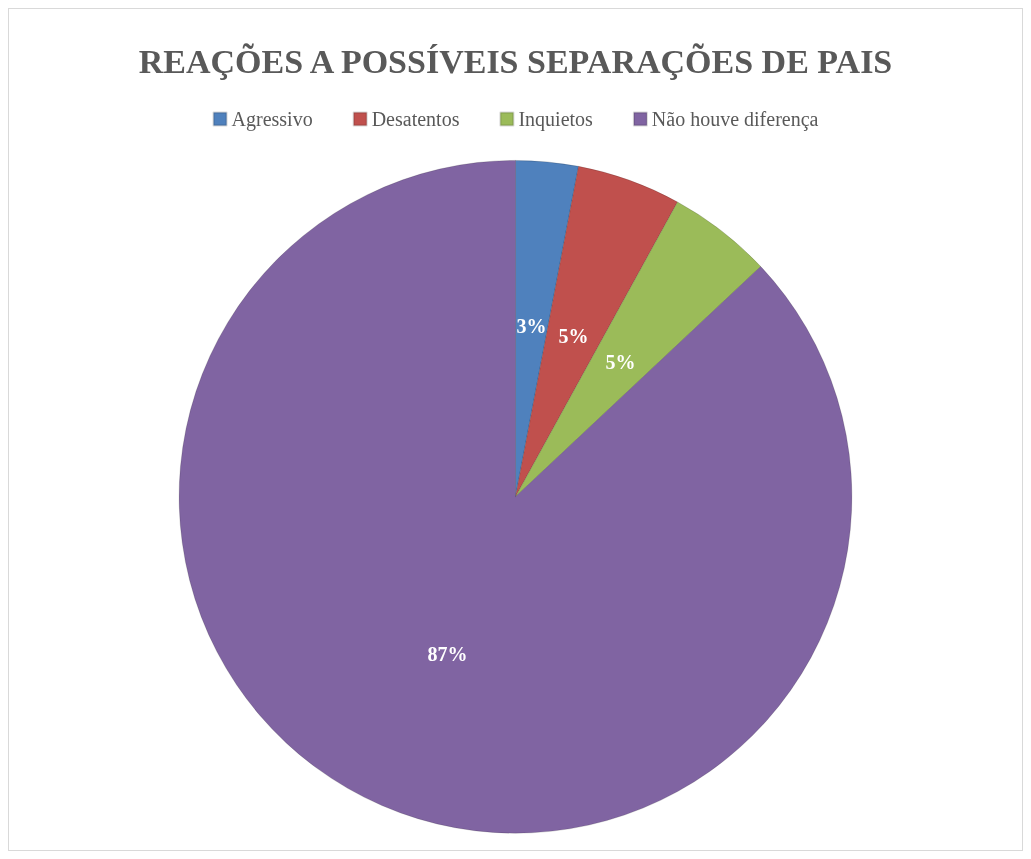 Image resolution: width=1031 pixels, height=859 pixels. Describe the element at coordinates (735, 119) in the screenshot. I see `legend-label: Não houve diferença` at that location.